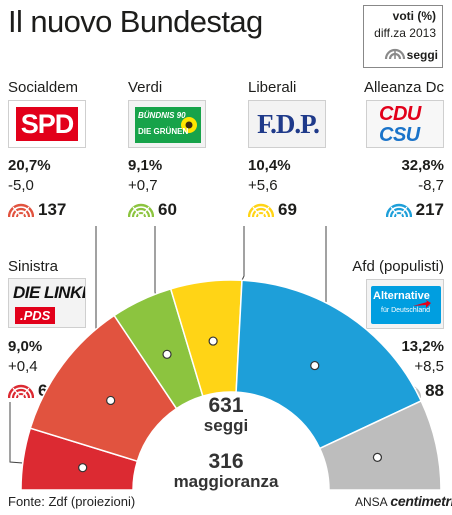  I want to click on gruene-logo: BÜNDNIS 90 DIE GRÜNEN, so click(167, 124).